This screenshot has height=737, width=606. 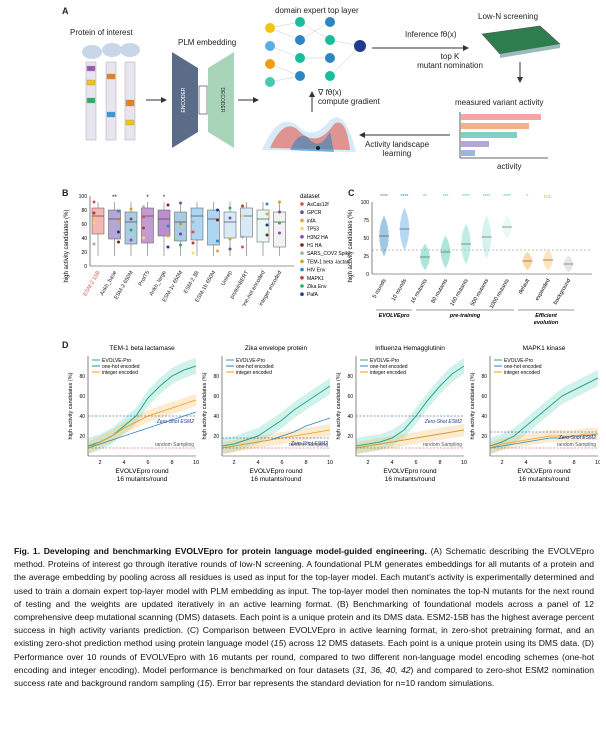 I want to click on panel-b-yticks: 100 80 60 40 20 0, so click(x=83, y=232).